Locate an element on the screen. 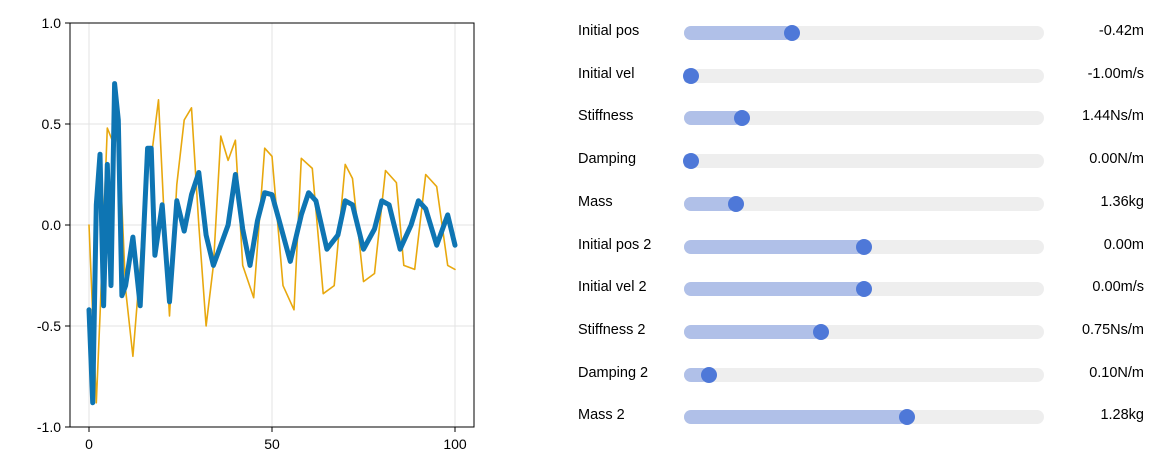  slider-row: Initial vel 2 0.00m/s is located at coordinates (863, 289).